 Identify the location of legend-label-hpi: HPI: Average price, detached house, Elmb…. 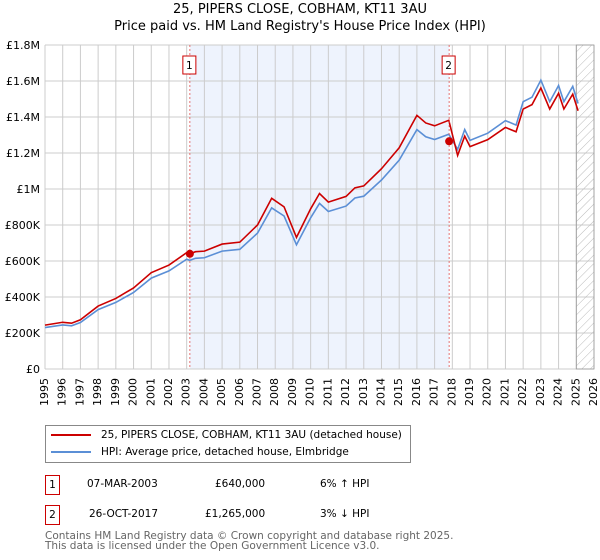
(225, 452).